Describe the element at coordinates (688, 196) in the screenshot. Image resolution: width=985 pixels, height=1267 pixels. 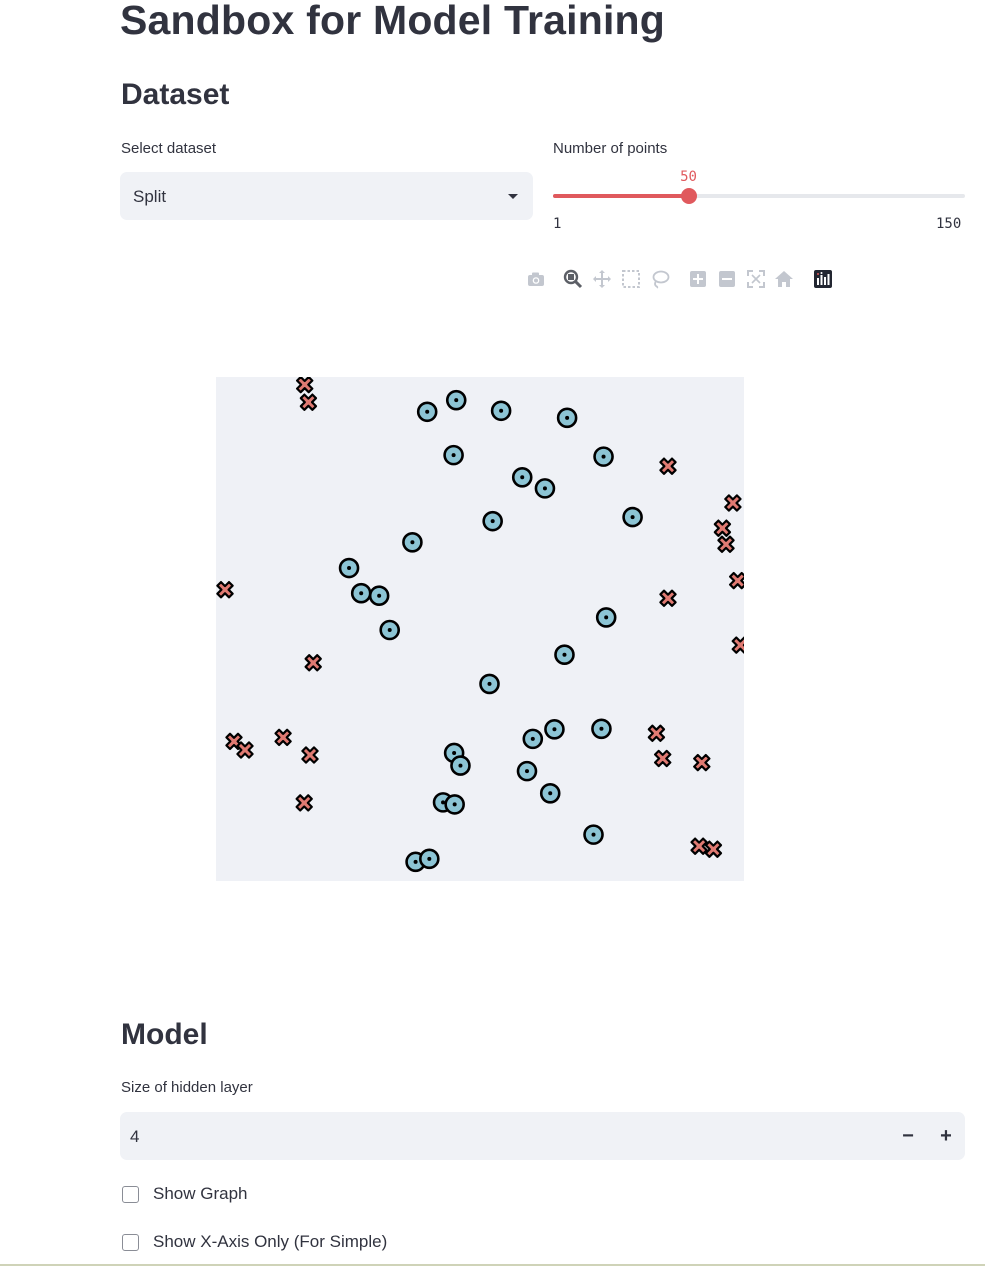
I see `slider-thumb` at that location.